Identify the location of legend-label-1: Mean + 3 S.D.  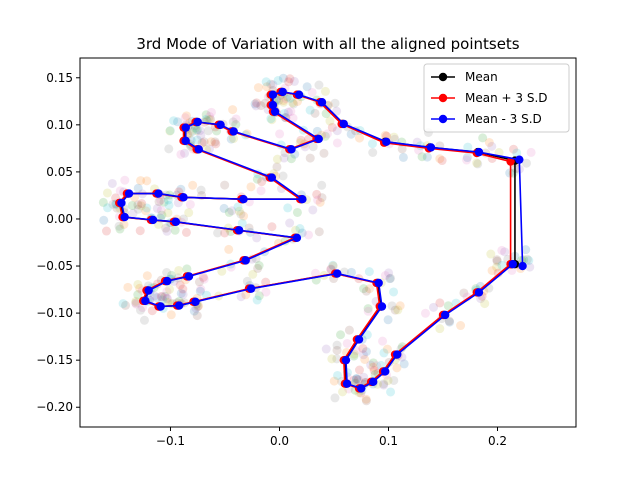
(506, 98).